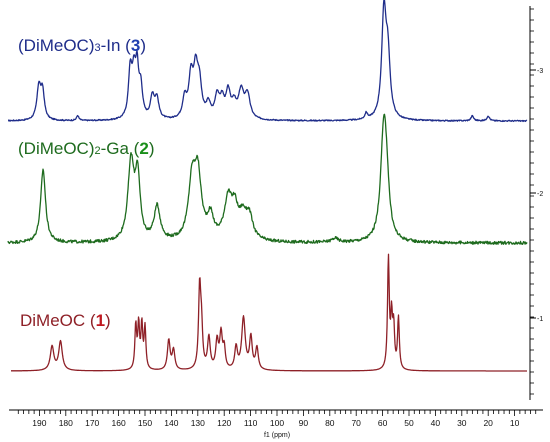  I want to click on series-label-number: 2, so click(144, 148).